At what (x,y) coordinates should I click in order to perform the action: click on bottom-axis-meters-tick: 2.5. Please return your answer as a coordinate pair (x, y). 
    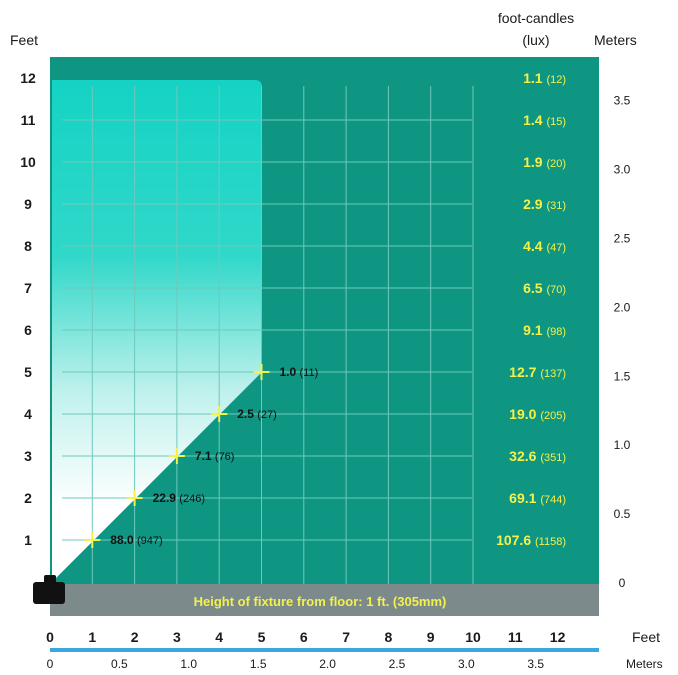
    Looking at the image, I should click on (397, 664).